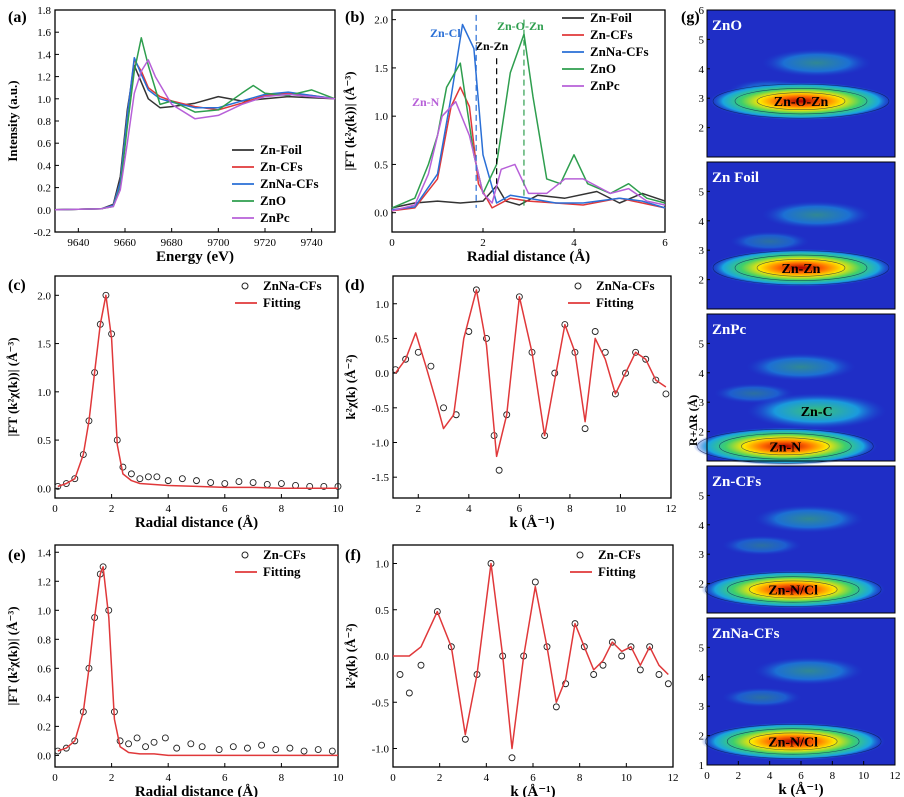 The height and width of the screenshot is (797, 904). What do you see at coordinates (44, 669) in the screenshot?
I see `y-tick-label: 0.6` at bounding box center [44, 669].